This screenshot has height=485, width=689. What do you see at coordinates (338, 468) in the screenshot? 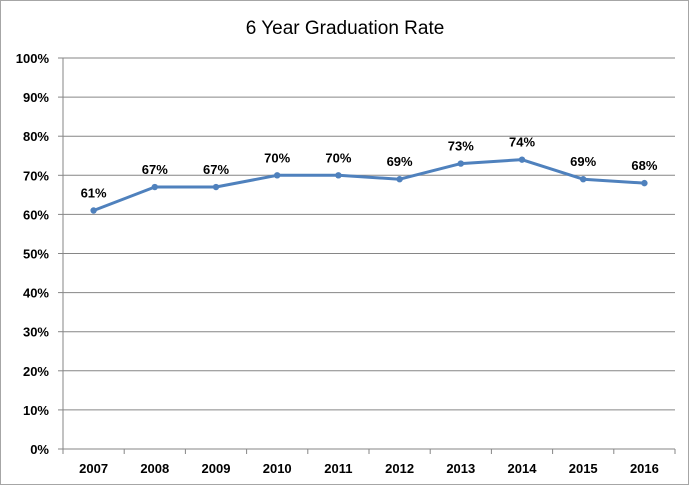
I see `x-tick-label: 2011` at bounding box center [338, 468].